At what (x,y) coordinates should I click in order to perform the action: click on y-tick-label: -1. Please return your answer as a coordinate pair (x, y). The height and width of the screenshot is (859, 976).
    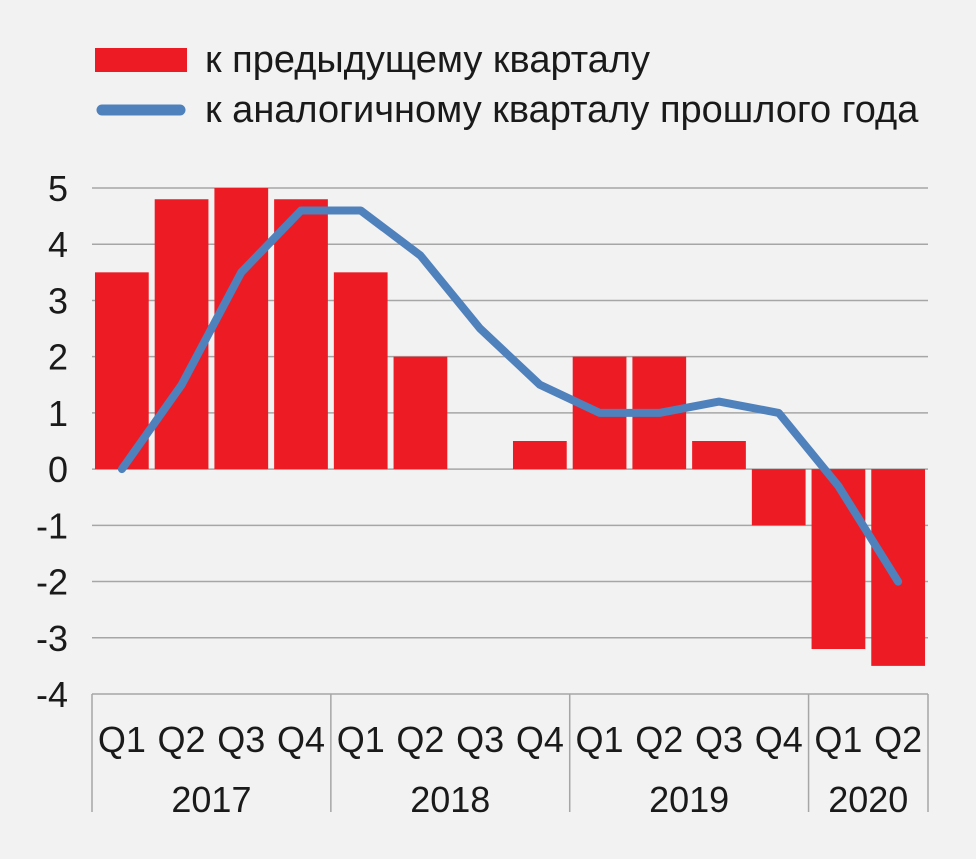
    Looking at the image, I should click on (52, 525).